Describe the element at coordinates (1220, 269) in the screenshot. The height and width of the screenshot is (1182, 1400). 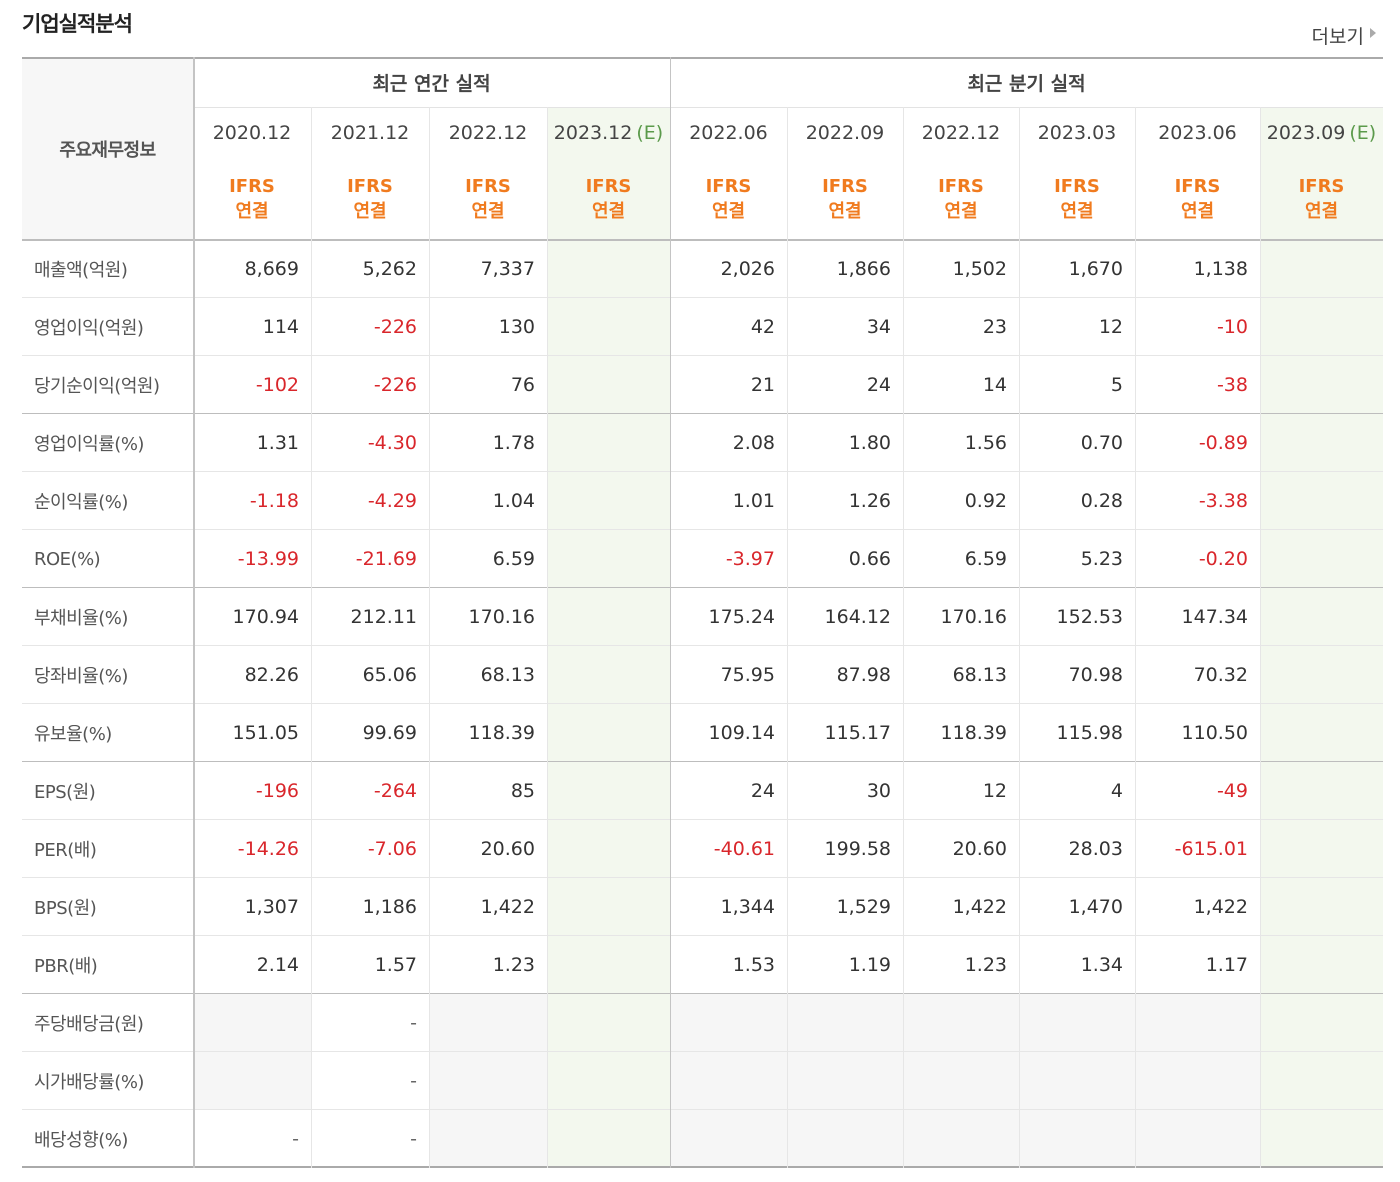
I see `value-cell: 1,138` at that location.